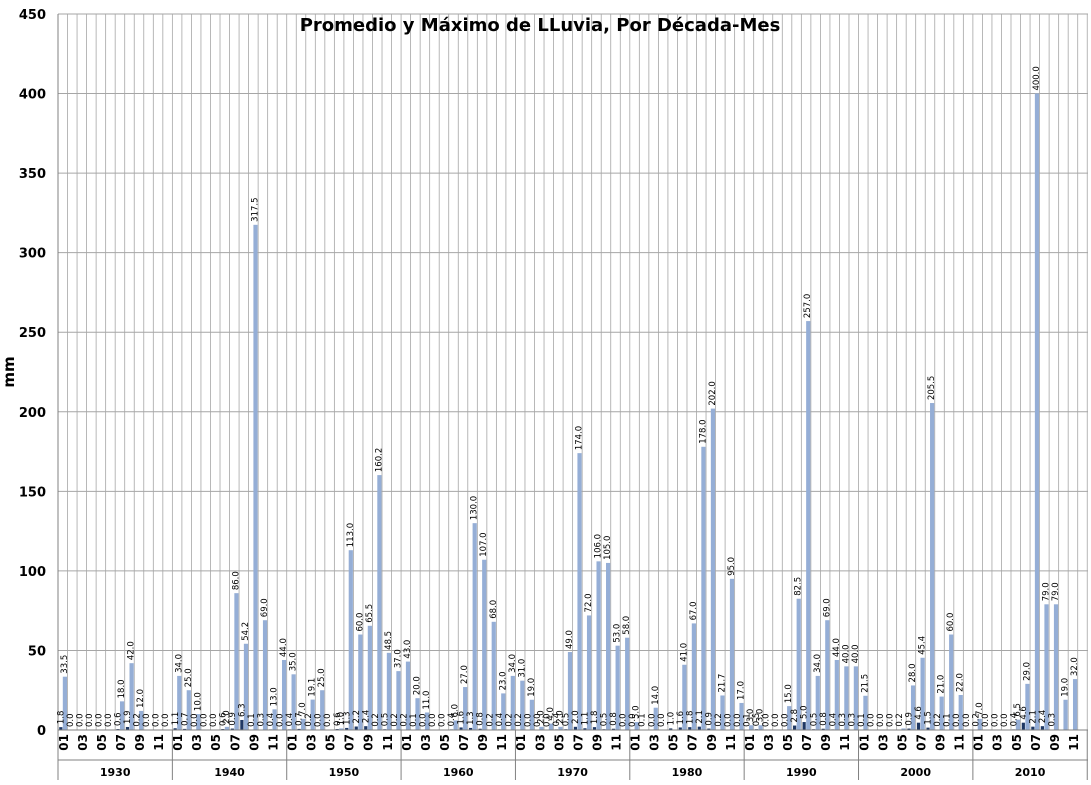 The image size is (1091, 785). What do you see at coordinates (961, 682) in the screenshot?
I see `max-data-label: 22.0` at bounding box center [961, 682].